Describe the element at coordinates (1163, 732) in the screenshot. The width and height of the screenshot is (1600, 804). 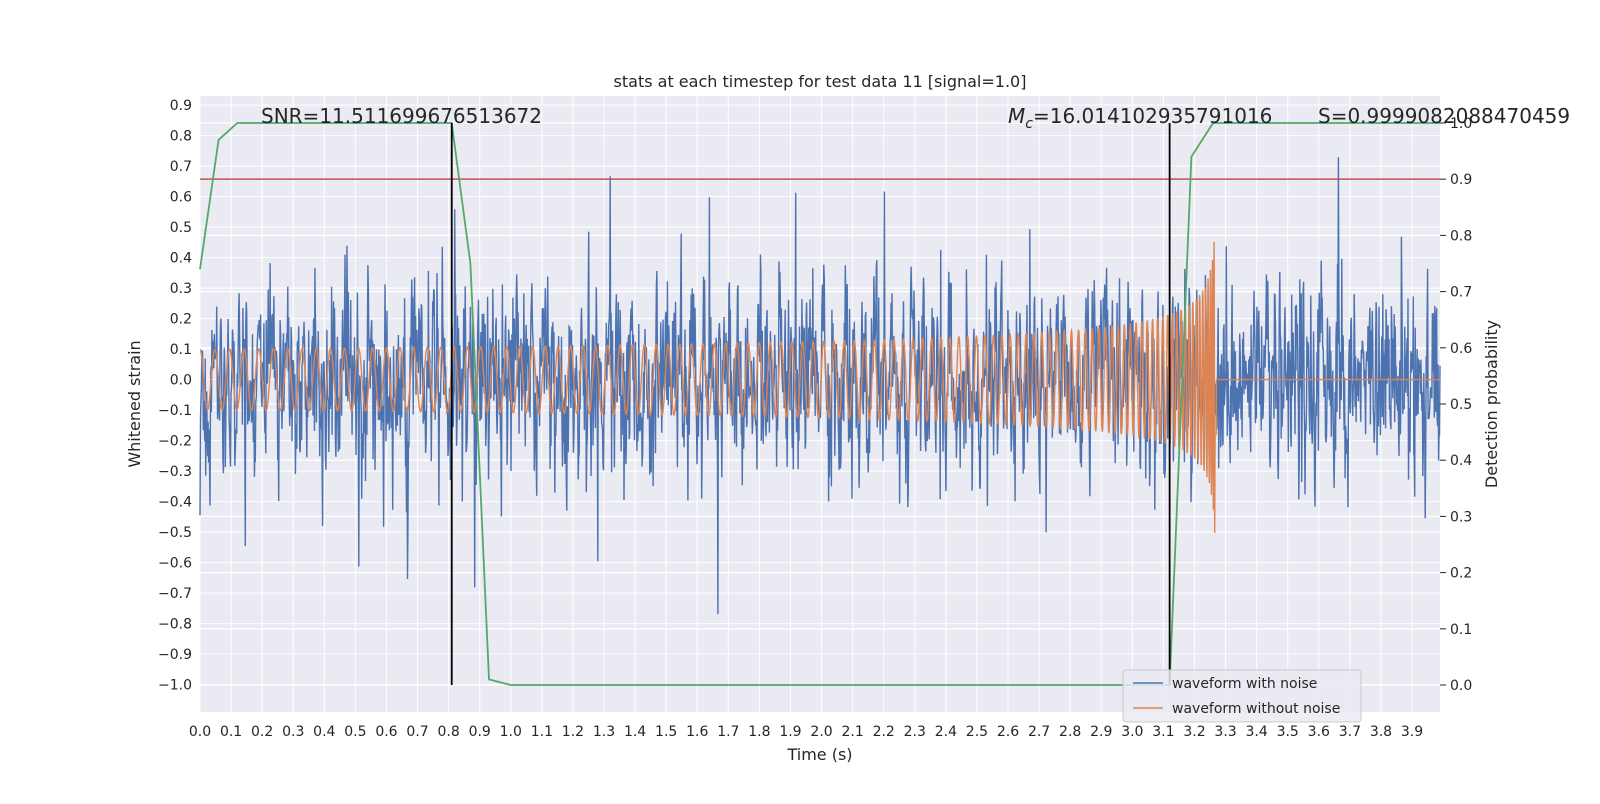
I see `x-tick-label: 3.1` at that location.